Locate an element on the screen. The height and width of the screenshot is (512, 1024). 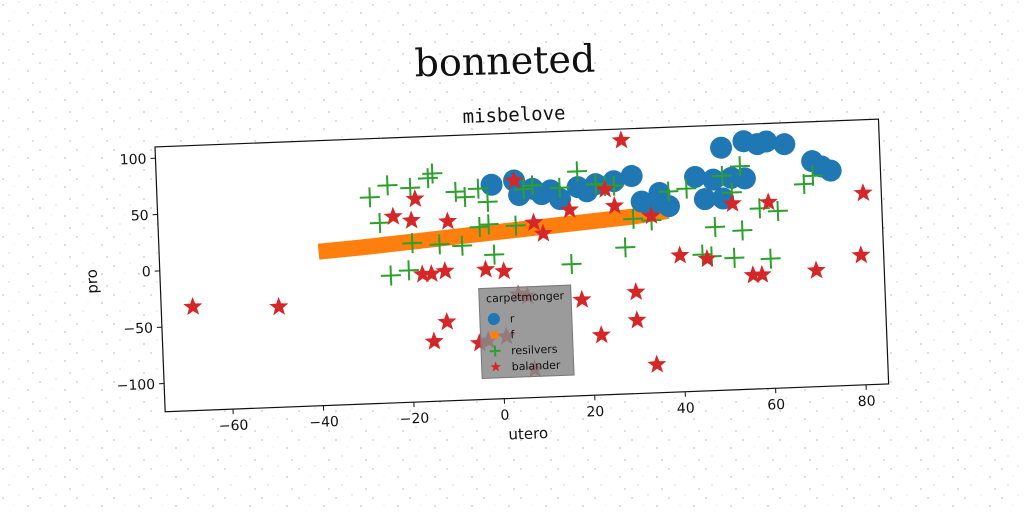
x-axis-label: utero is located at coordinates (528, 434).